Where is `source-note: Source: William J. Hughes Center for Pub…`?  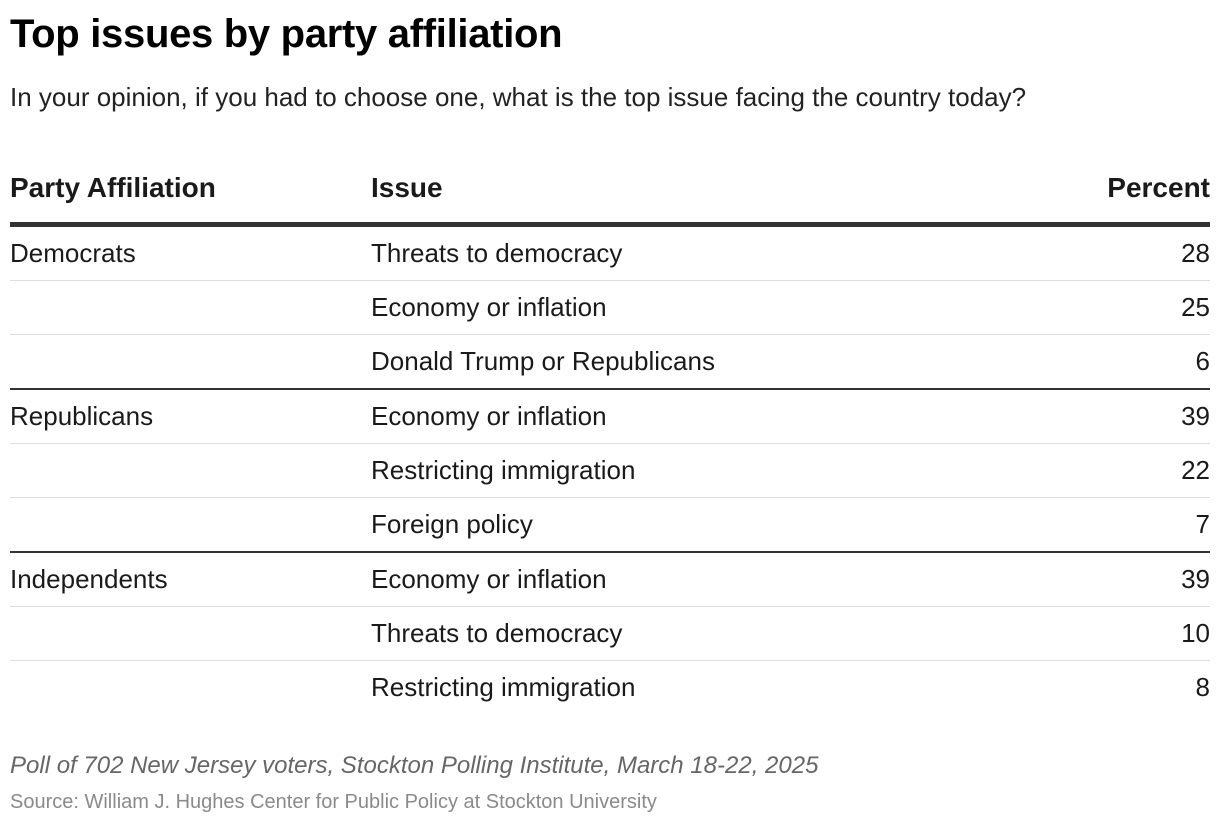
source-note: Source: William J. Hughes Center for Pub… is located at coordinates (333, 802).